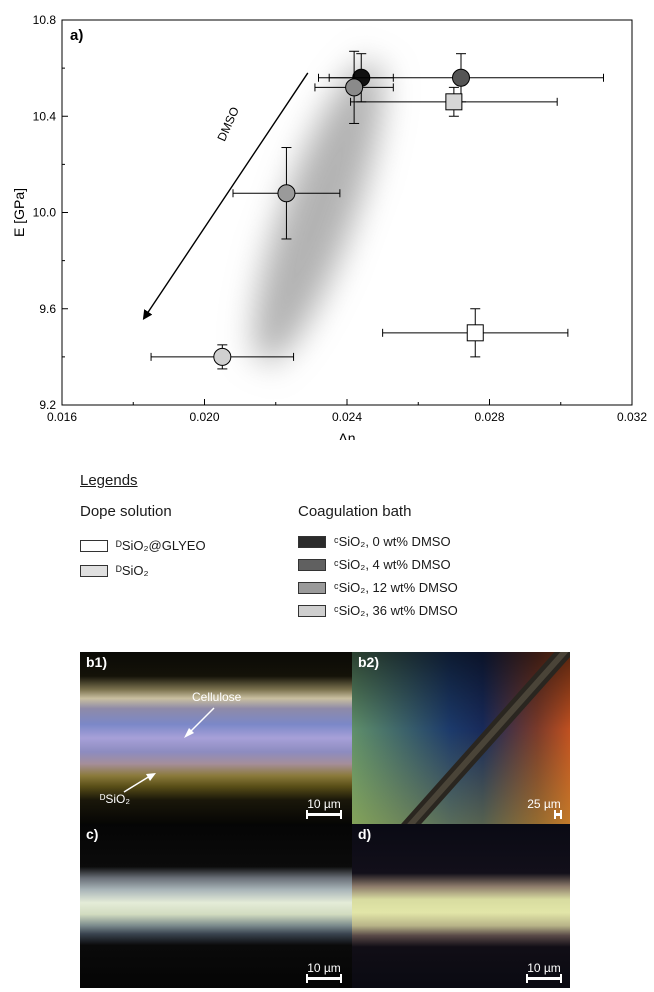 This screenshot has width=654, height=992. What do you see at coordinates (225, 196) in the screenshot?
I see `dmso-arrow` at bounding box center [225, 196].